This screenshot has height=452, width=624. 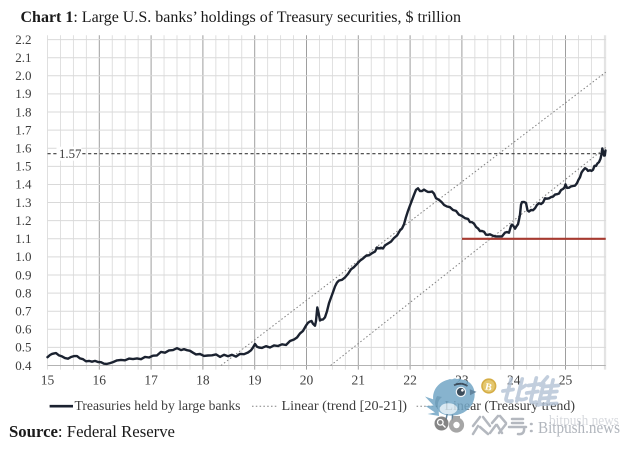 What do you see at coordinates (23, 347) in the screenshot?
I see `svg-text: 0.5` at bounding box center [23, 347].